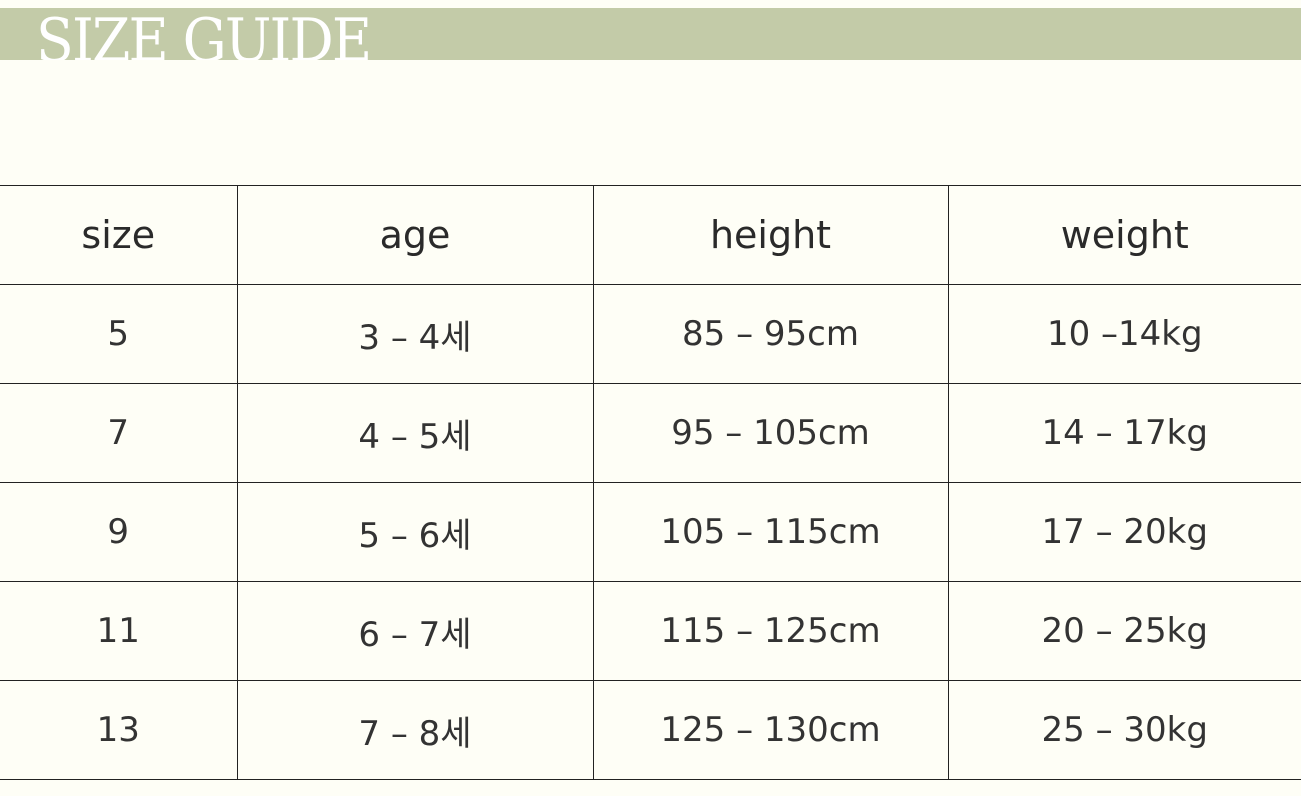  Describe the element at coordinates (770, 532) in the screenshot. I see `cell-height: 105 – 115cm` at that location.